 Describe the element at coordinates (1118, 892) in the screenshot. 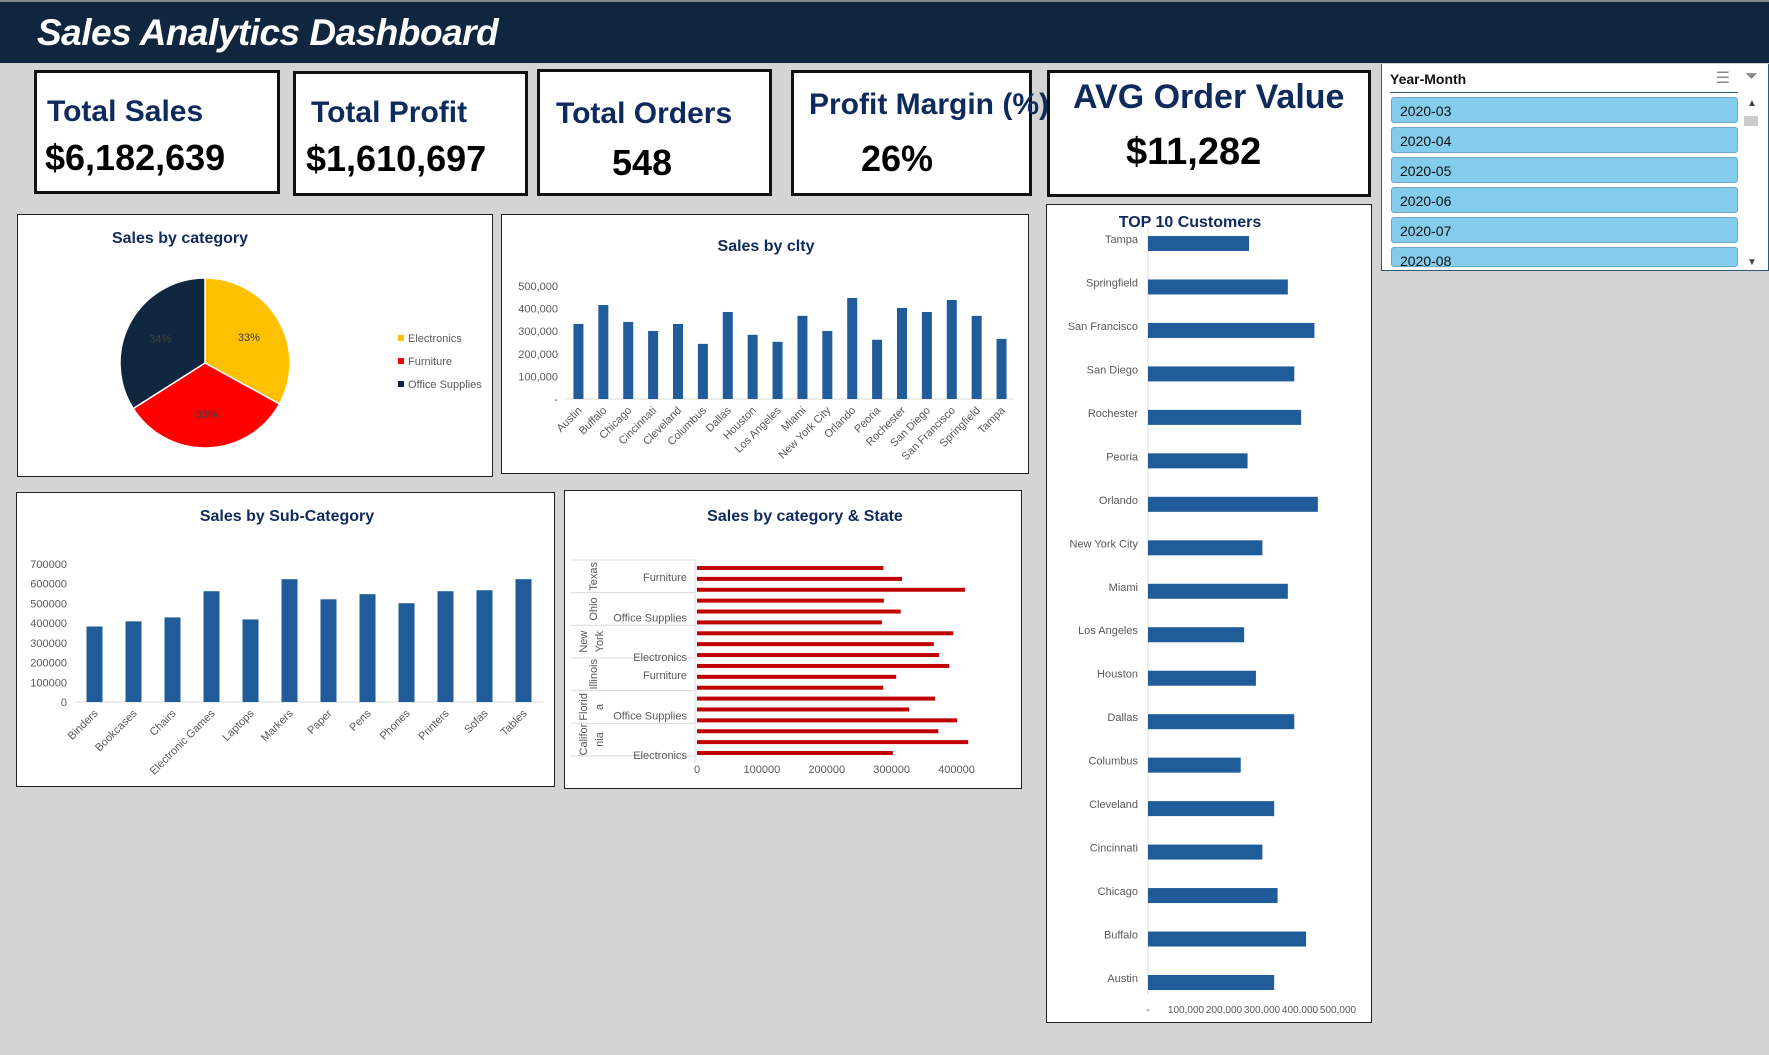

I see `y-tick-label: Chicago` at that location.